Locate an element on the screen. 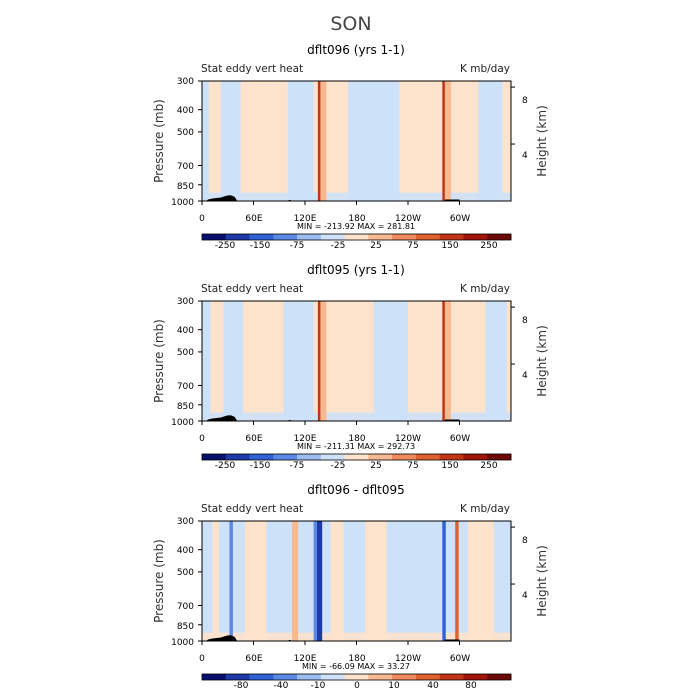 This screenshot has width=700, height=700. panel-2-cb-label: 25 is located at coordinates (375, 466).